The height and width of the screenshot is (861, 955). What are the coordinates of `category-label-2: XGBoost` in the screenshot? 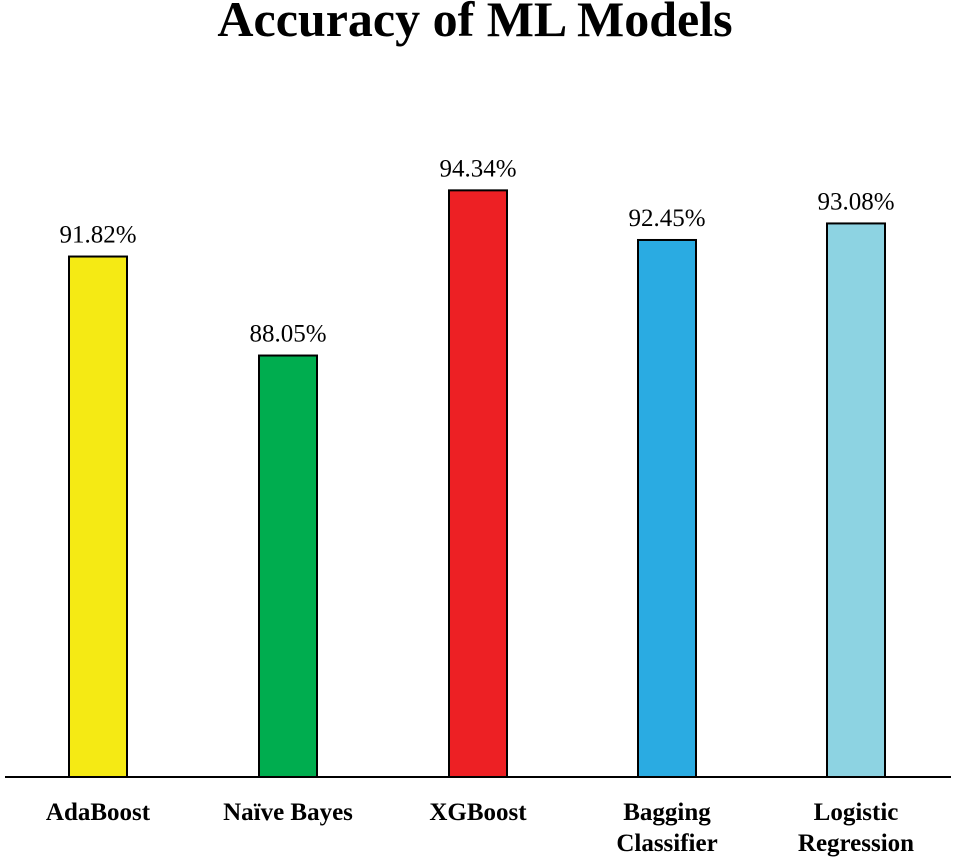 It's located at (478, 812).